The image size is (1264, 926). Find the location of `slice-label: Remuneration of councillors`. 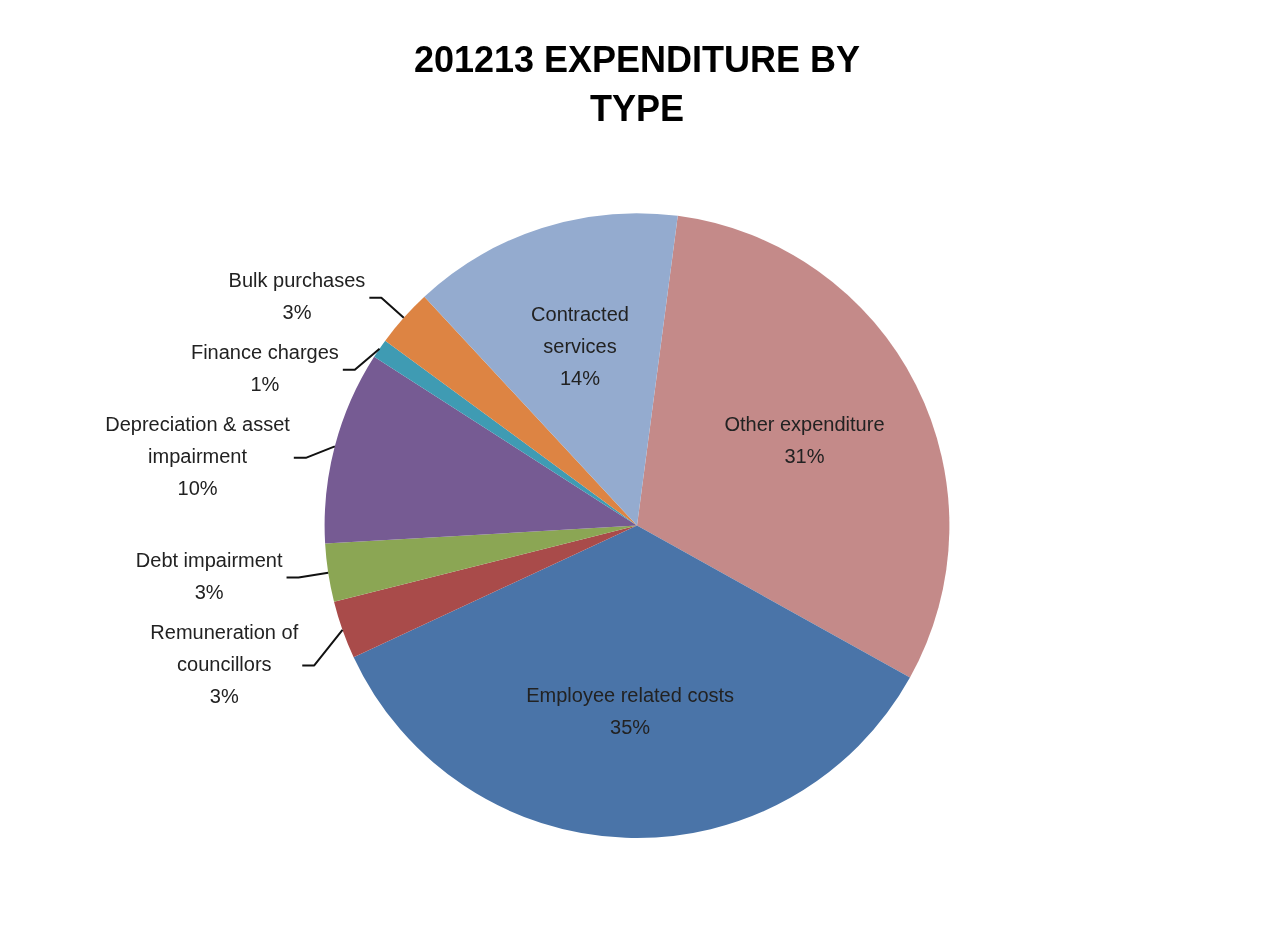

slice-label: Remuneration of councillors is located at coordinates (224, 647).